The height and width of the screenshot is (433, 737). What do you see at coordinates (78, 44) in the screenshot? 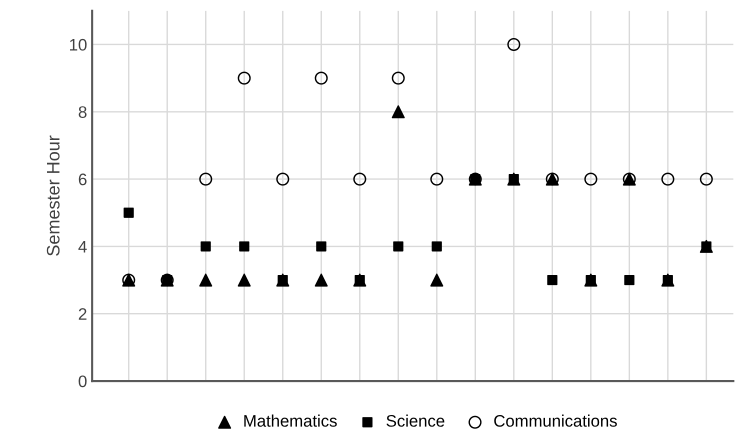
I see `y-tick-label: 10` at bounding box center [78, 44].